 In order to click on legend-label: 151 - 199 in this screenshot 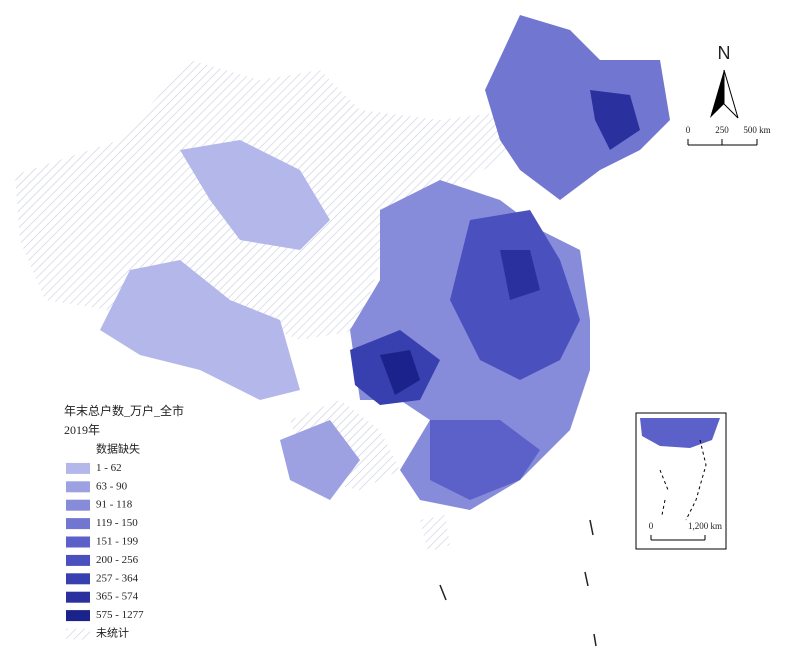, I will do `click(117, 542)`.